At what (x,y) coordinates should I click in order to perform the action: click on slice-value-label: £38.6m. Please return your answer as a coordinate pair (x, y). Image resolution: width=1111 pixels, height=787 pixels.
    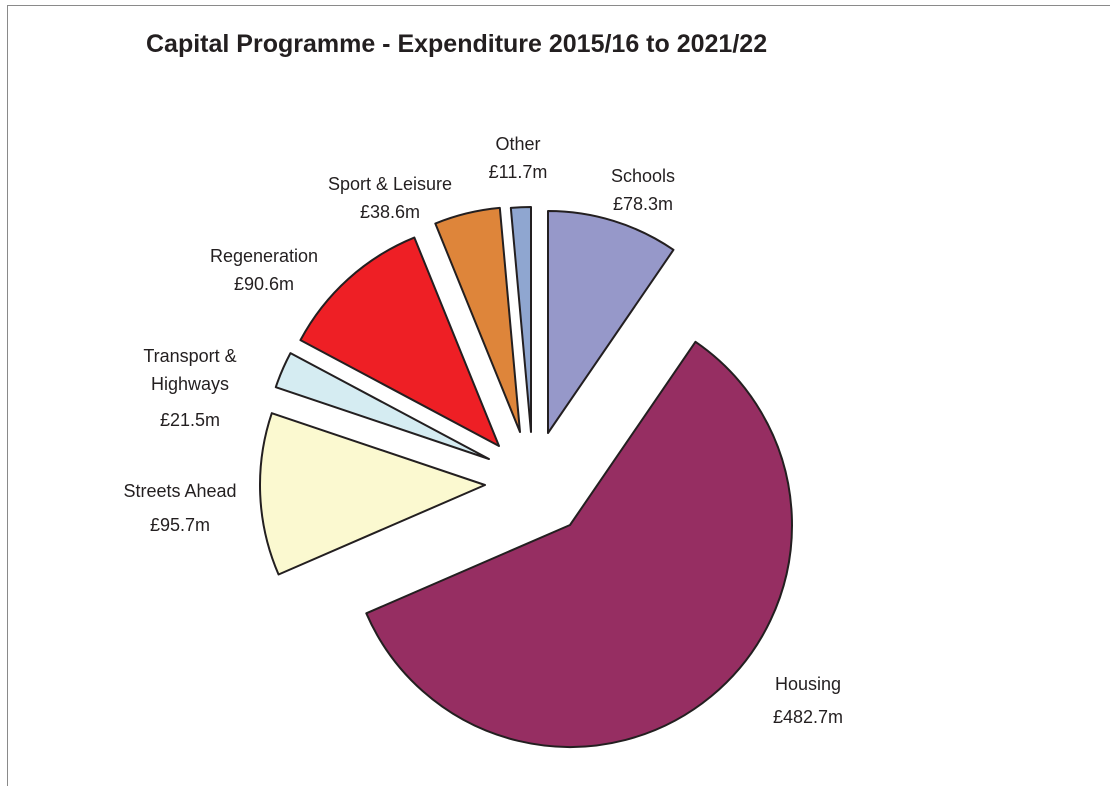
    Looking at the image, I should click on (390, 212).